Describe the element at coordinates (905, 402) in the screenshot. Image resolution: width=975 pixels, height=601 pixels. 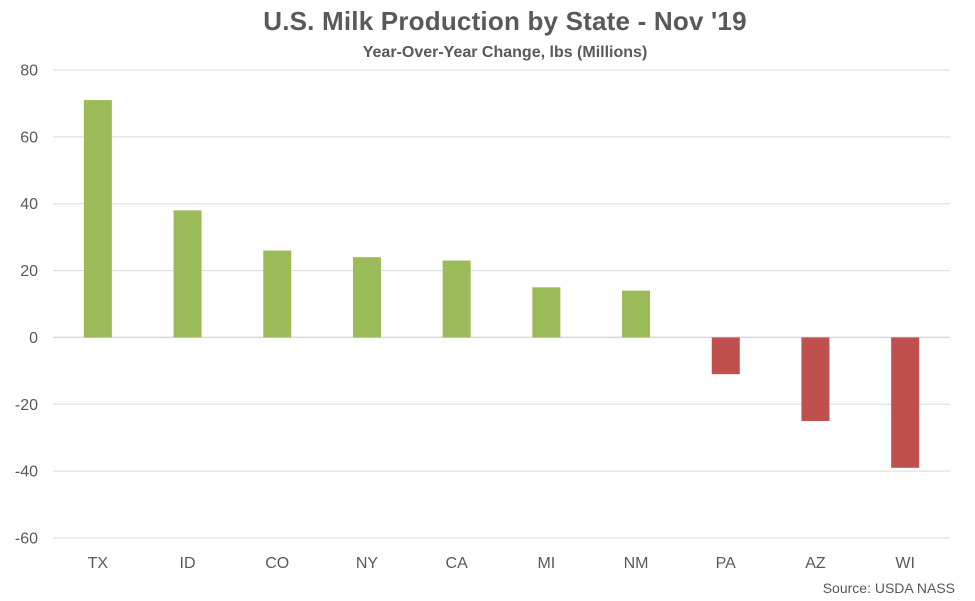
I see `bar-wi` at that location.